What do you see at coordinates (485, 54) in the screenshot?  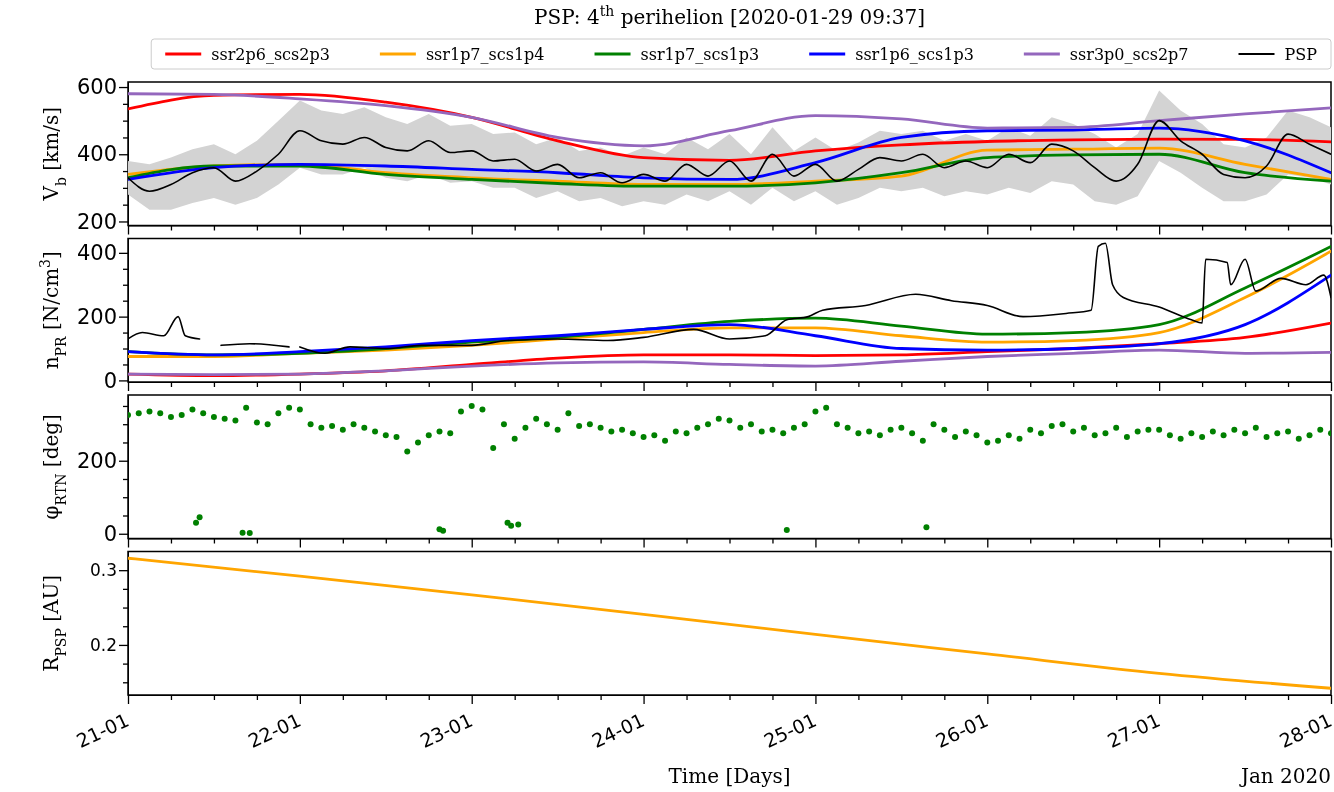 I see `legend-label: ssr1p7_scs1p4` at bounding box center [485, 54].